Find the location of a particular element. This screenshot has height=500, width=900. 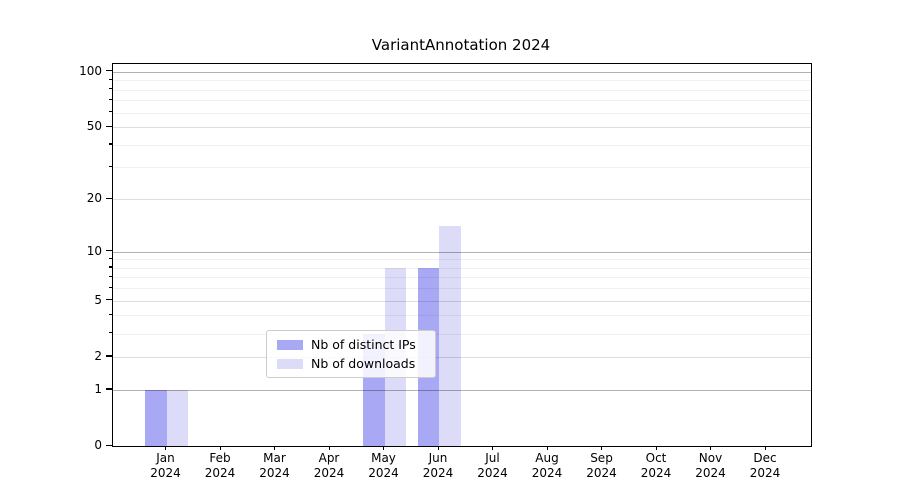

x-tick-month: Nov is located at coordinates (710, 458).